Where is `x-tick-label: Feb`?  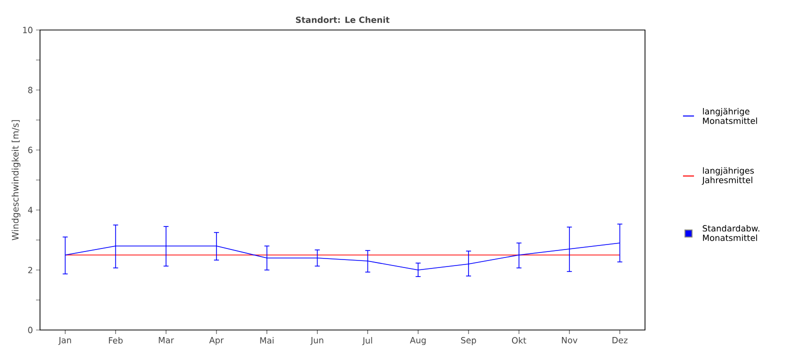 x-tick-label: Feb is located at coordinates (115, 340).